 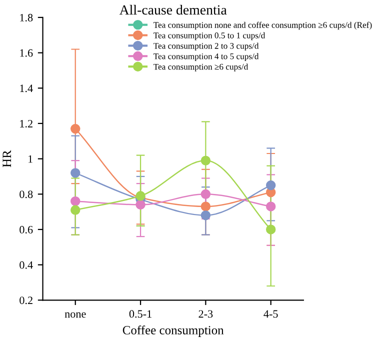 What do you see at coordinates (26, 265) in the screenshot?
I see `y-tick-label: 0.4` at bounding box center [26, 265].